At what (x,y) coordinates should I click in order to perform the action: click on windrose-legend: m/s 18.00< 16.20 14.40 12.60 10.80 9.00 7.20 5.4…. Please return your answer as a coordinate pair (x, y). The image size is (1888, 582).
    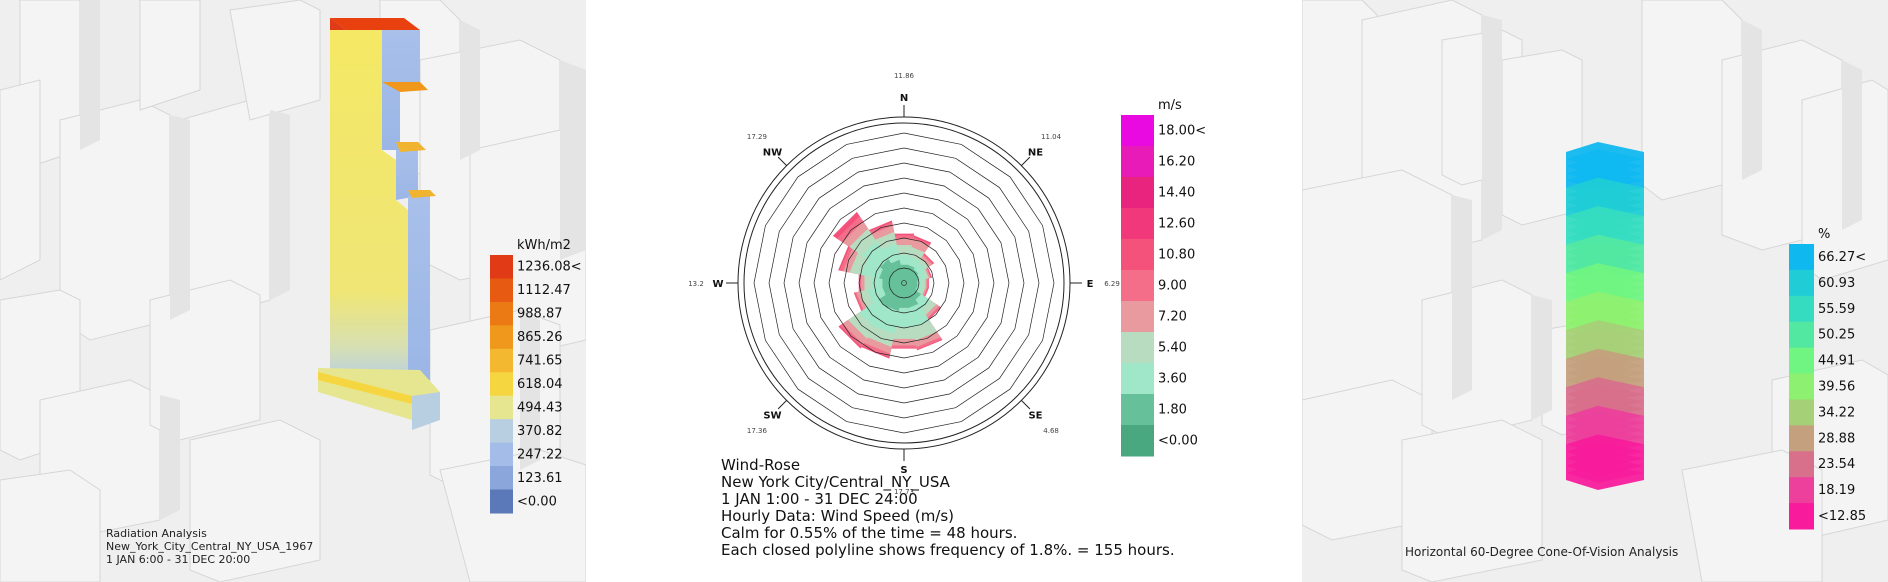
    Looking at the image, I should click on (1163, 277).